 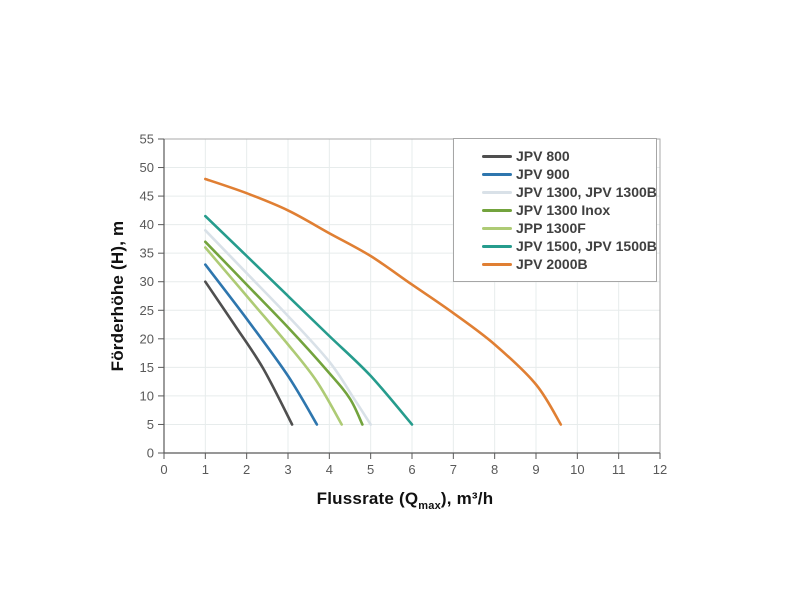 I want to click on legend-label: JPV 1500, JPV 1500B, so click(x=586, y=246).